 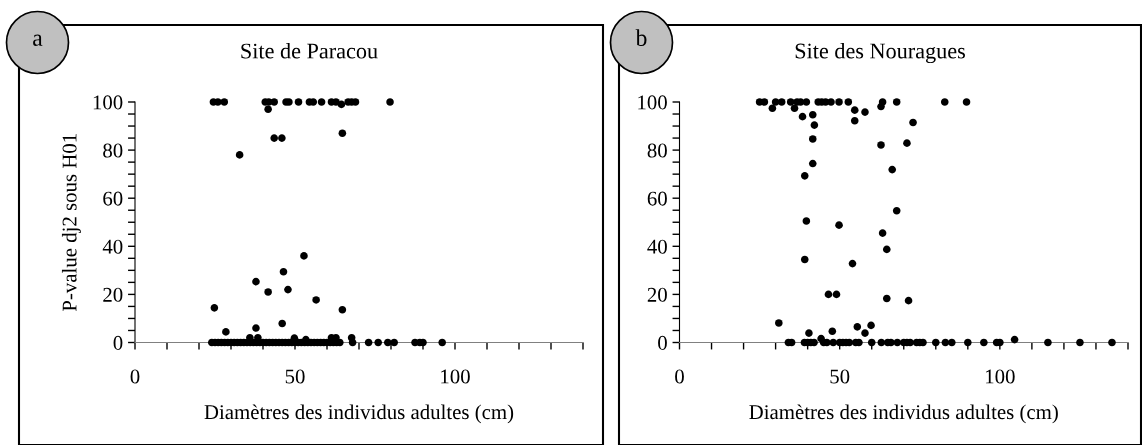 What do you see at coordinates (71, 223) in the screenshot?
I see `y-axis-title: P-value dj2 sous H01` at bounding box center [71, 223].